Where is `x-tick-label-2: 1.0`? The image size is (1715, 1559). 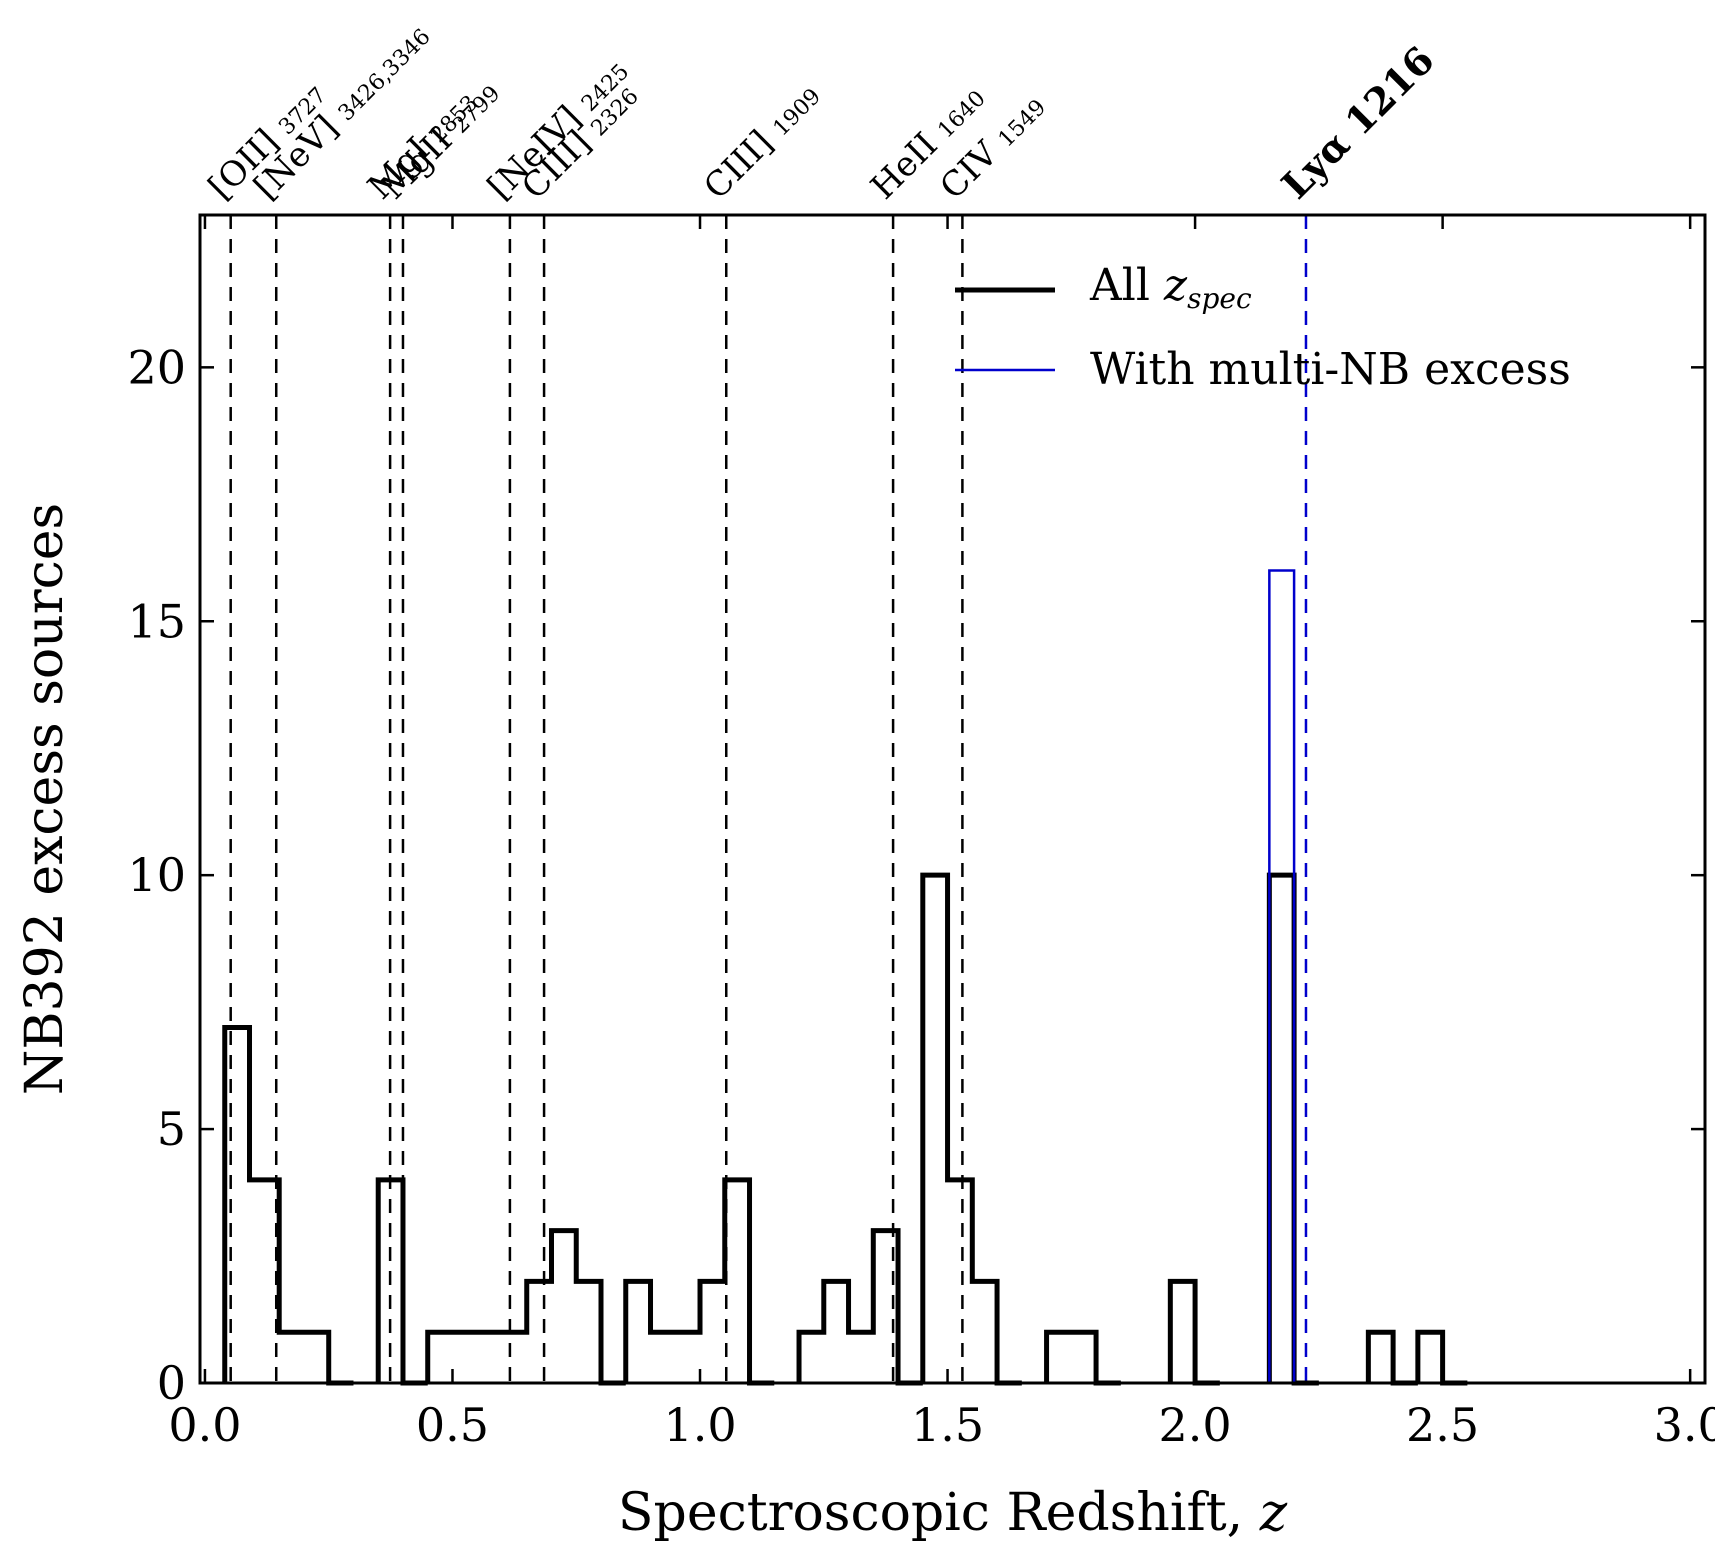 x-tick-label-2: 1.0 is located at coordinates (699, 1425).